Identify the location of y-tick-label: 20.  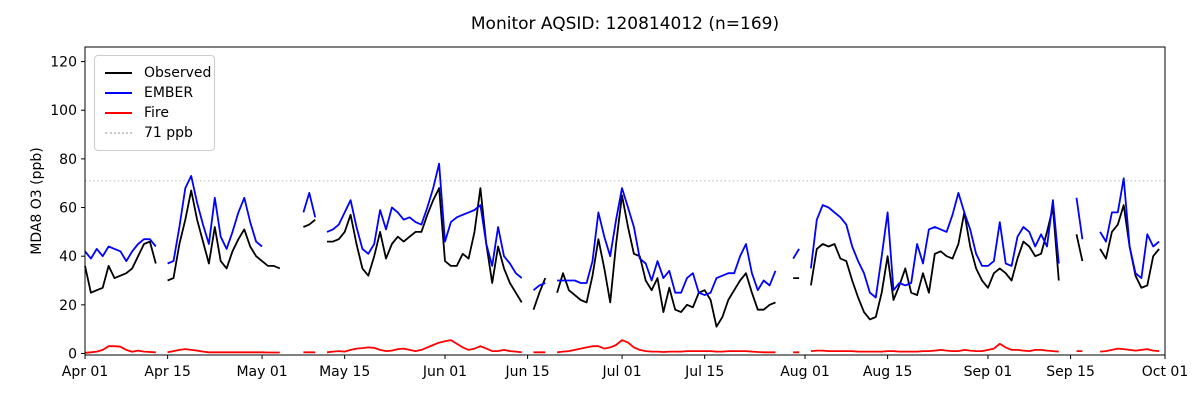
(68, 306).